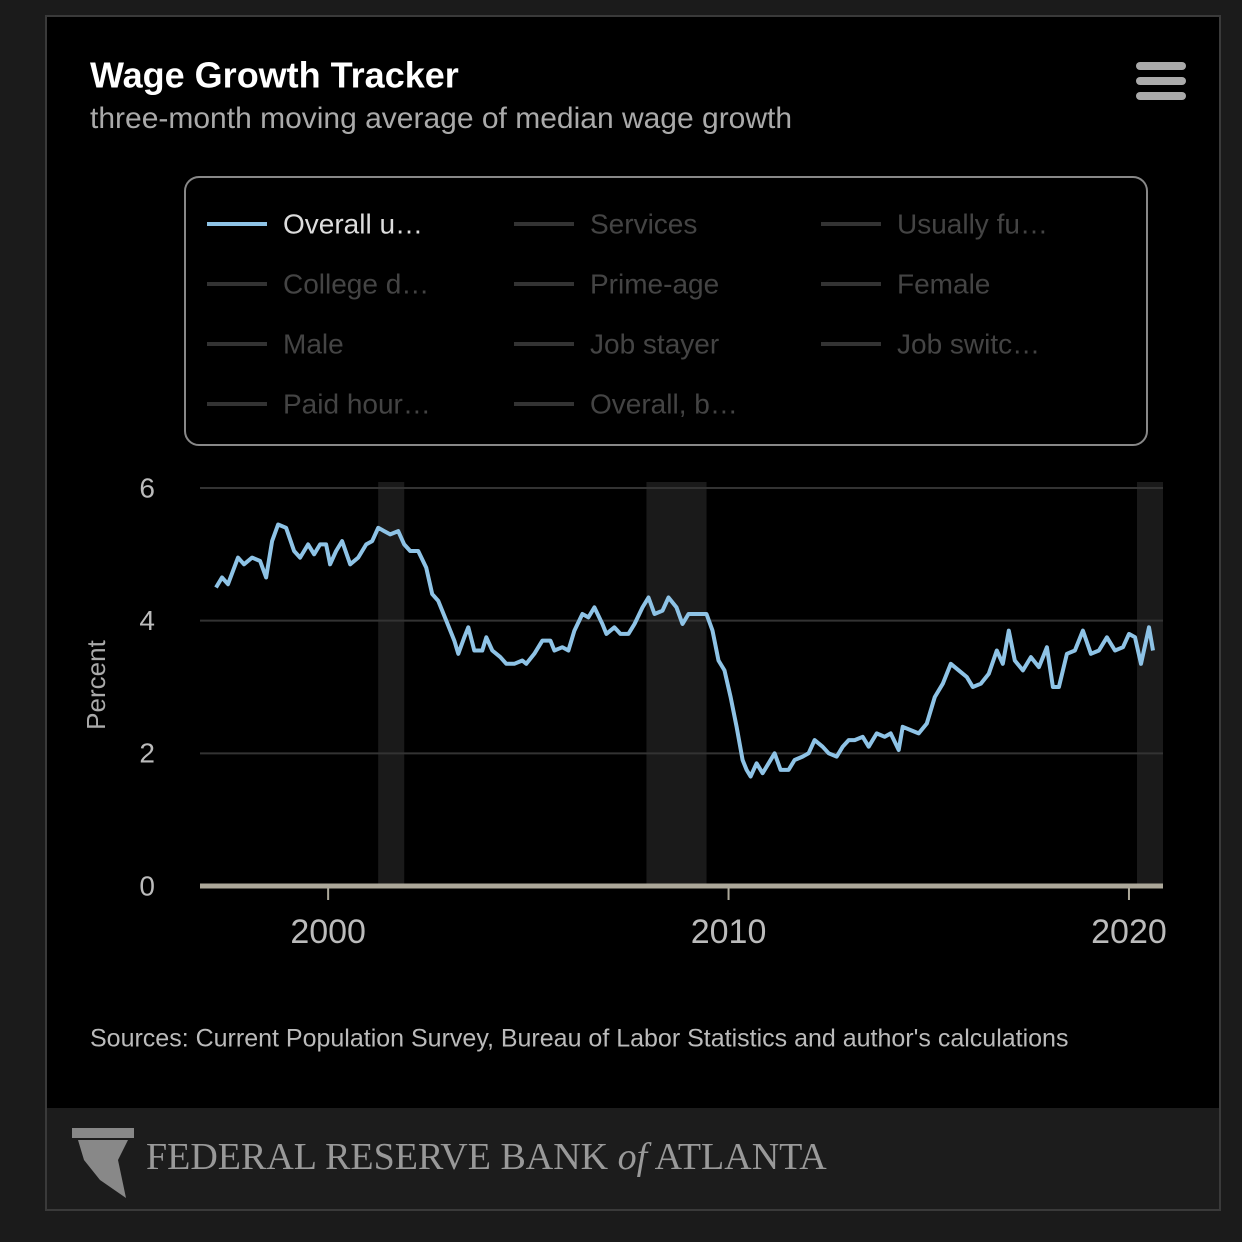 Image resolution: width=1242 pixels, height=1242 pixels. Describe the element at coordinates (313, 343) in the screenshot. I see `legend-label: Male` at that location.